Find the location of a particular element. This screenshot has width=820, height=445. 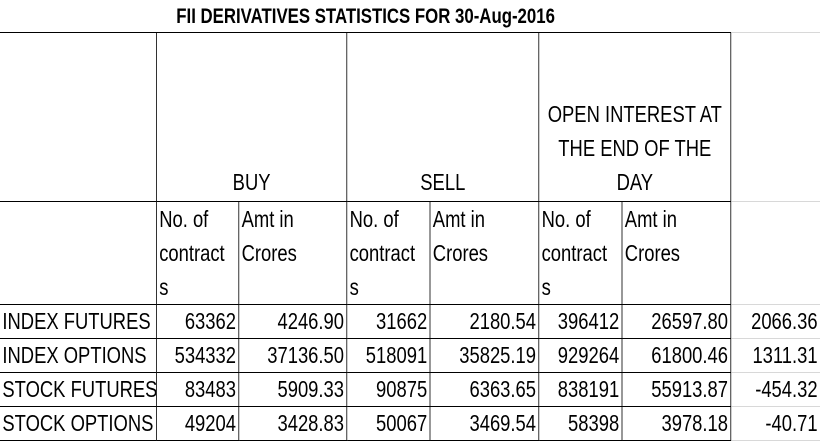

value: 58398 is located at coordinates (594, 423).